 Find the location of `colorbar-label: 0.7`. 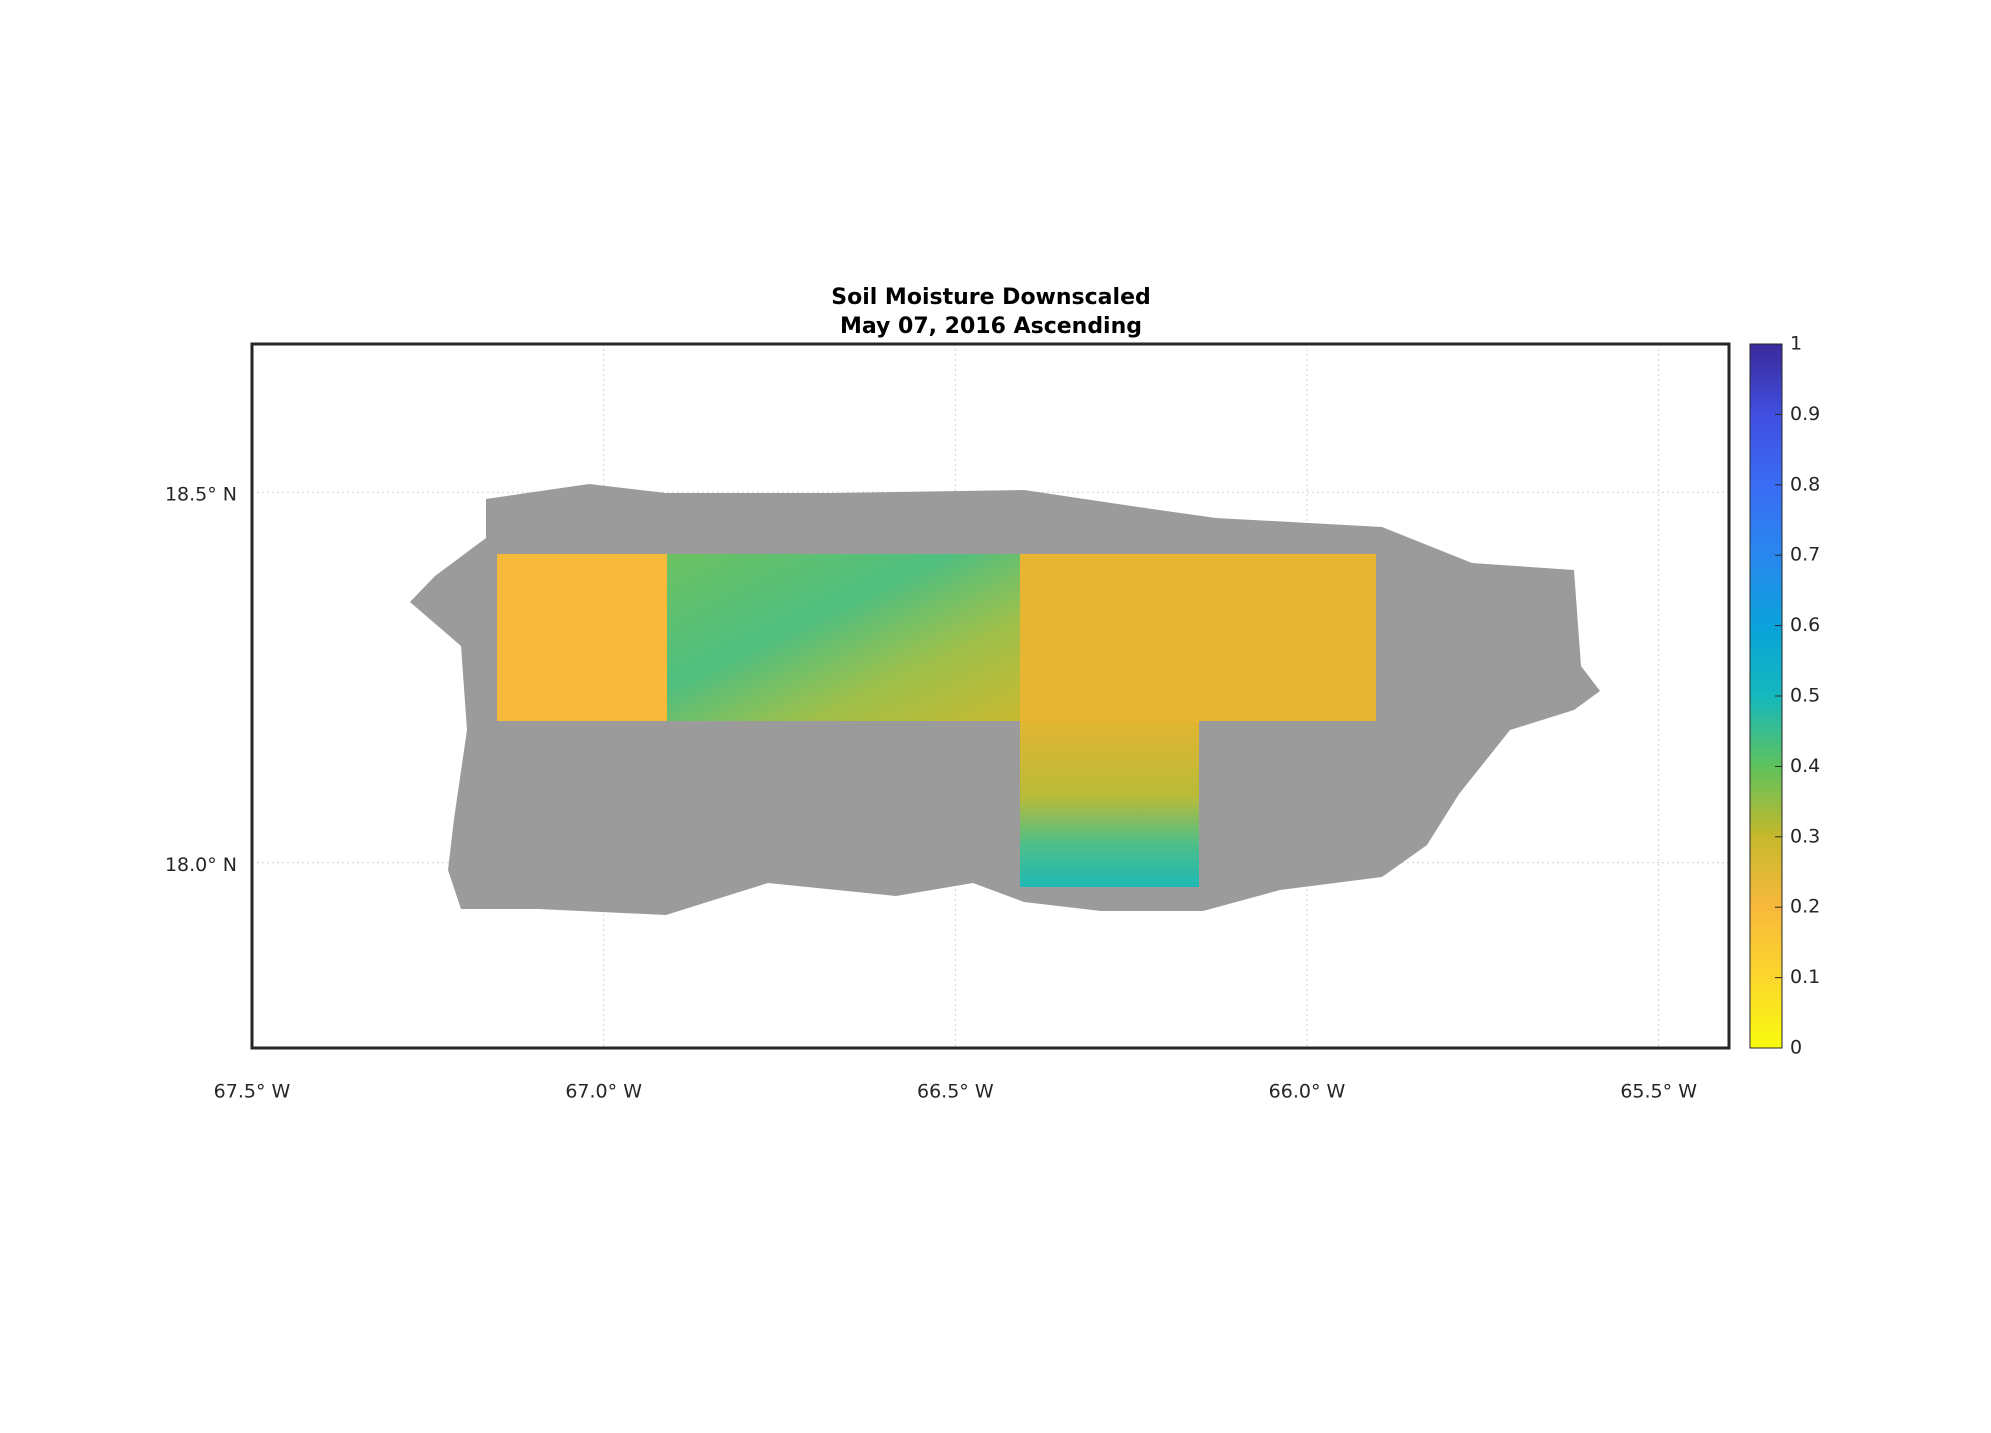

colorbar-label: 0.7 is located at coordinates (1805, 555).